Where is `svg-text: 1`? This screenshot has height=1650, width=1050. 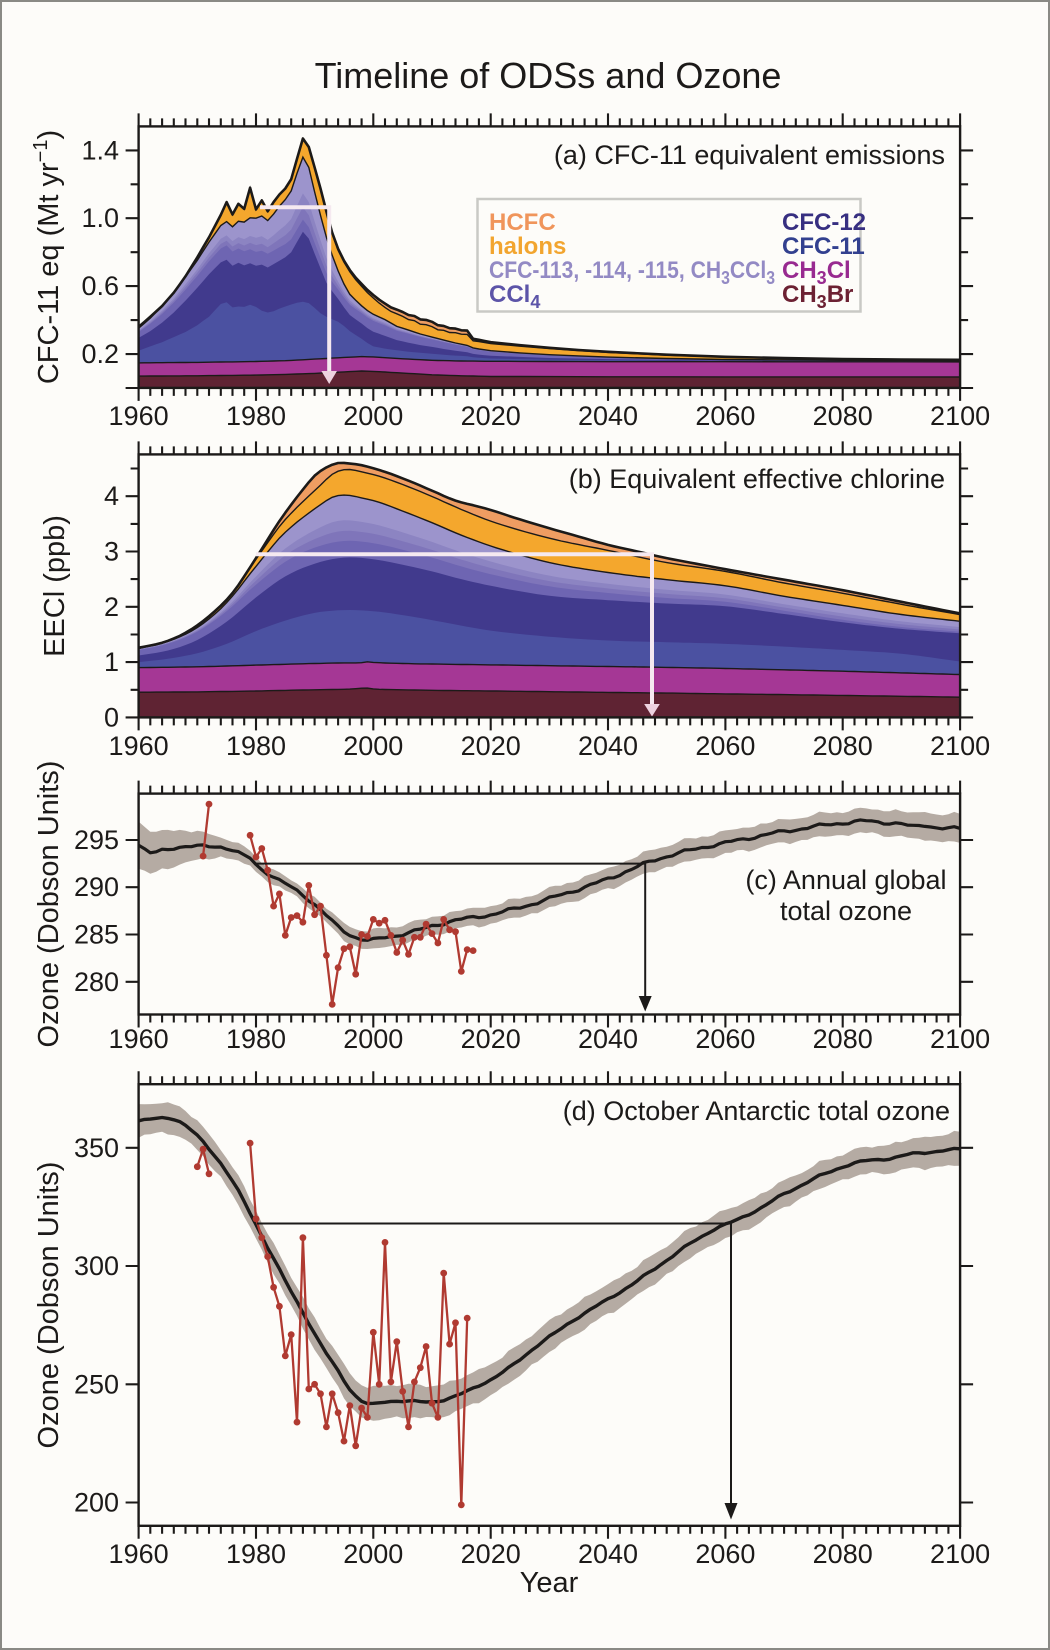
svg-text: 1 is located at coordinates (111, 662).